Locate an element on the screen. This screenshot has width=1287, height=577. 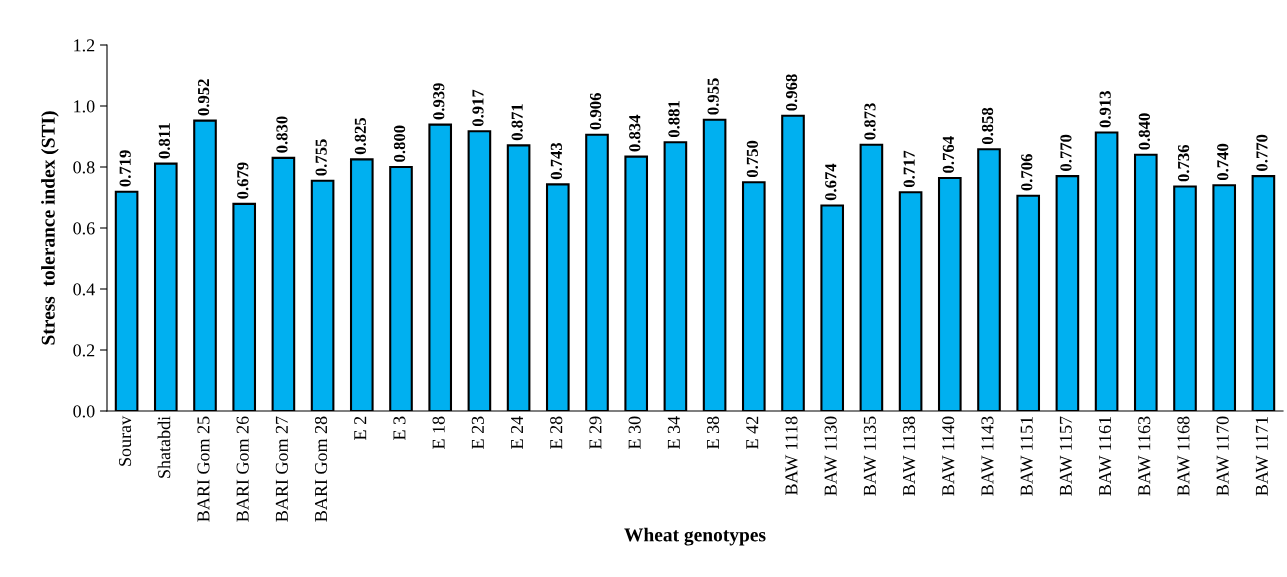
y-tick-label: 1.0 is located at coordinates (84, 106).